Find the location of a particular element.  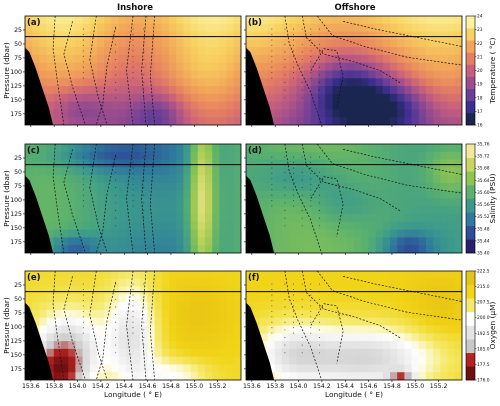

colorbar-swatch is located at coordinates (470, 332).